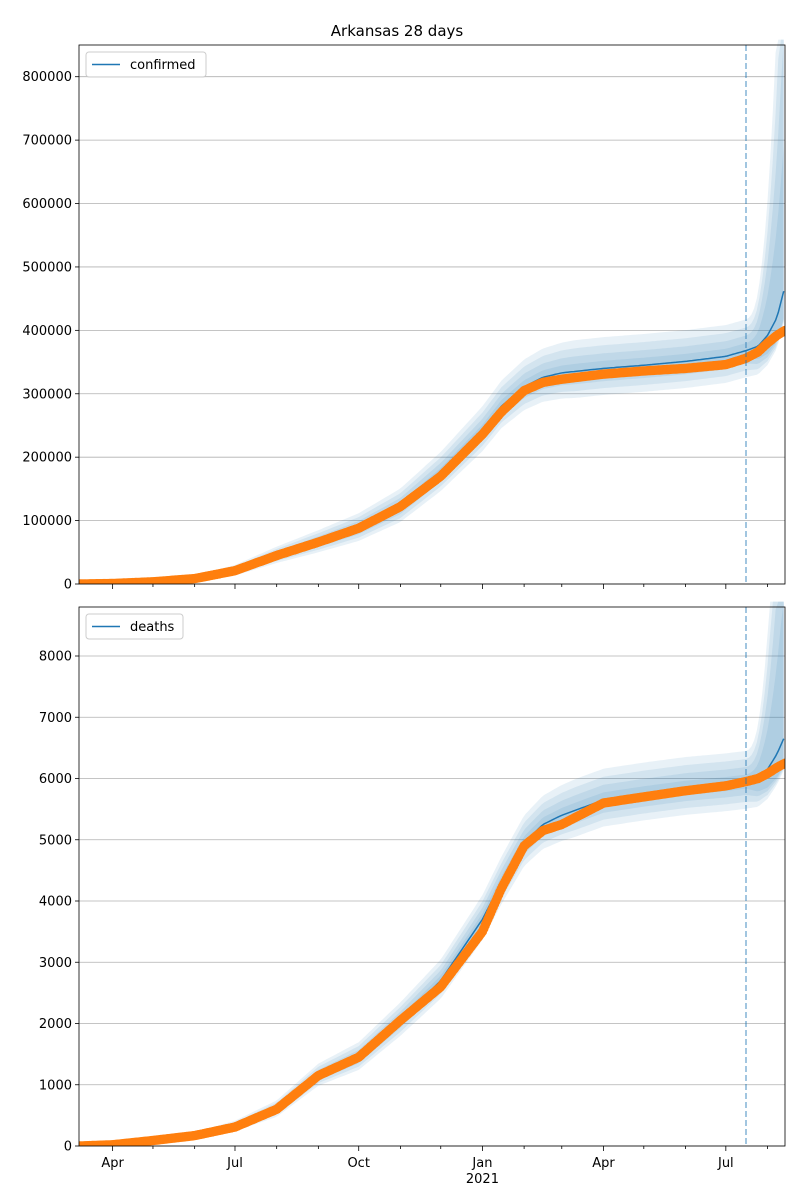 This screenshot has width=800, height=1200. What do you see at coordinates (55, 1085) in the screenshot?
I see `y-tick-label: 1000` at bounding box center [55, 1085].